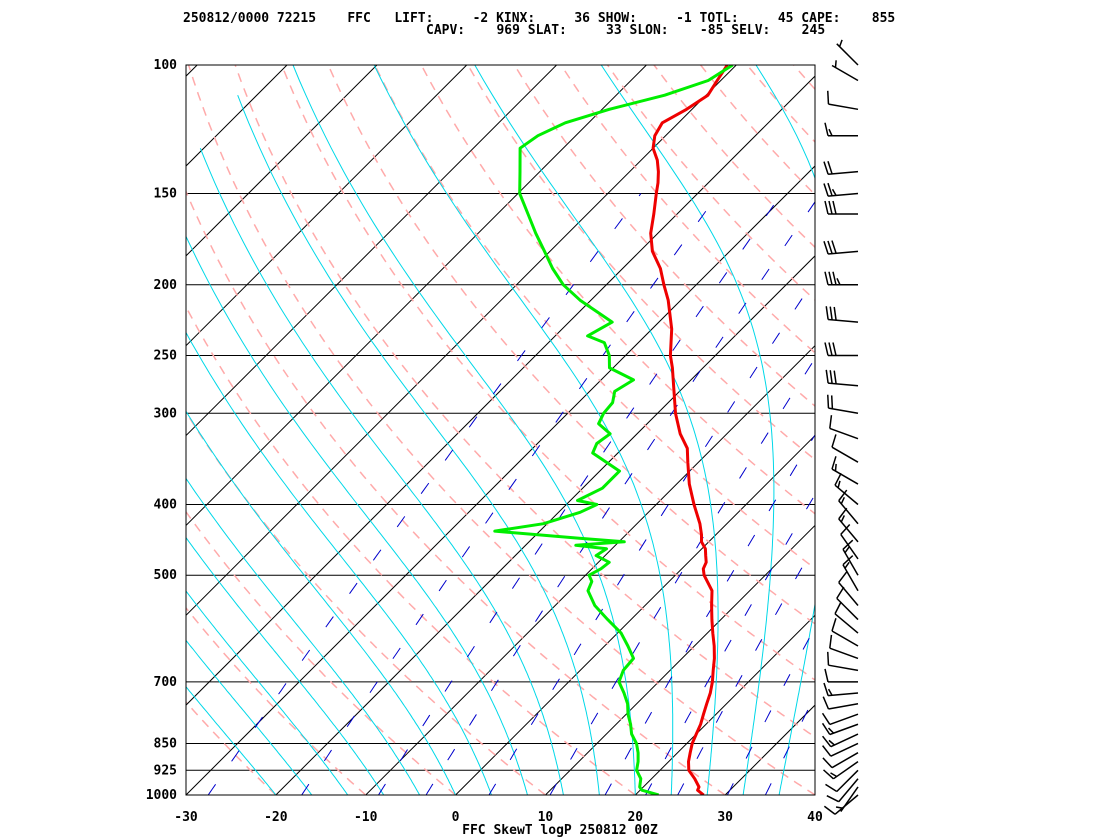  What do you see at coordinates (498, 817) in the screenshot?
I see `temperature-axis: -30 -20 -10 0 10 20 30 40` at bounding box center [498, 817].